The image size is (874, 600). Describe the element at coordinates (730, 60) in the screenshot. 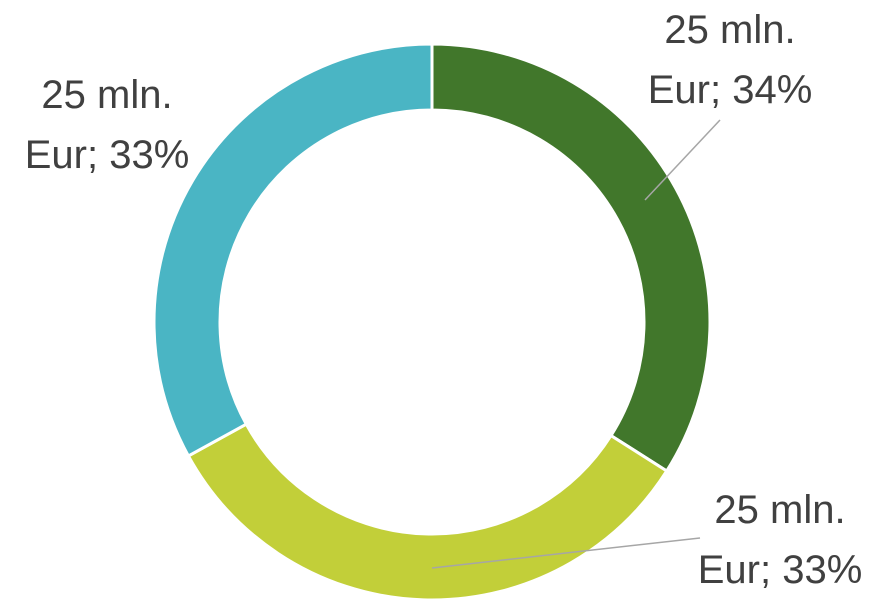

I see `data-label: 25 mln. Eur; 34%` at that location.